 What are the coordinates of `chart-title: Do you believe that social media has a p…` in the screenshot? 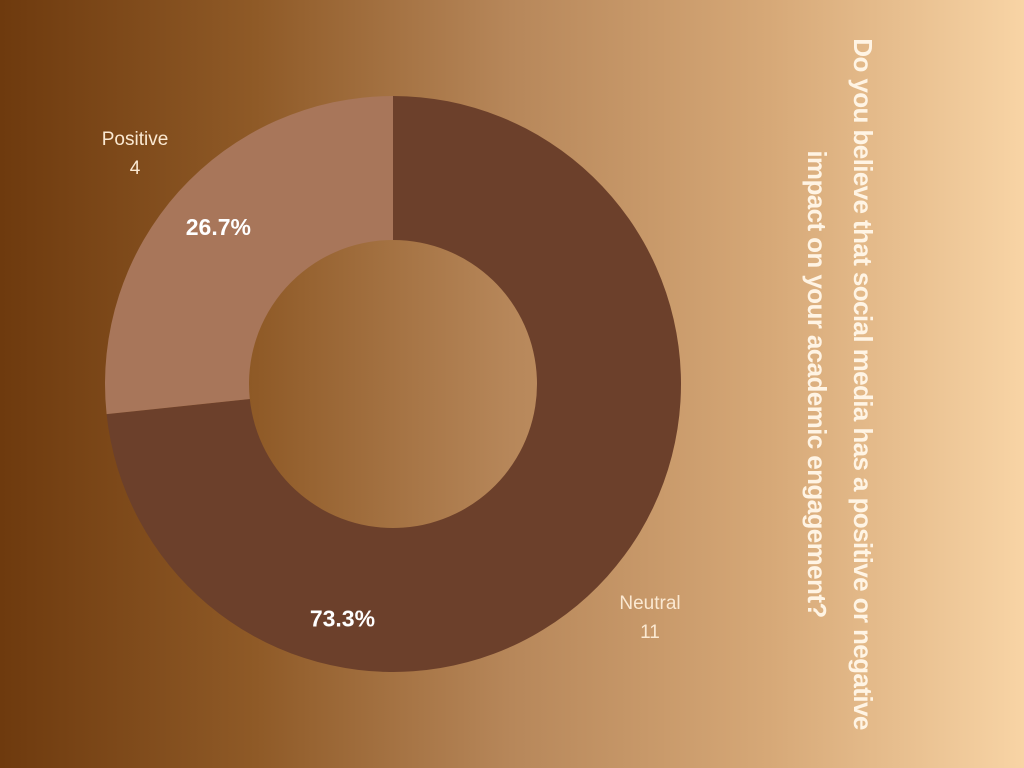 It's located at (840, 384).